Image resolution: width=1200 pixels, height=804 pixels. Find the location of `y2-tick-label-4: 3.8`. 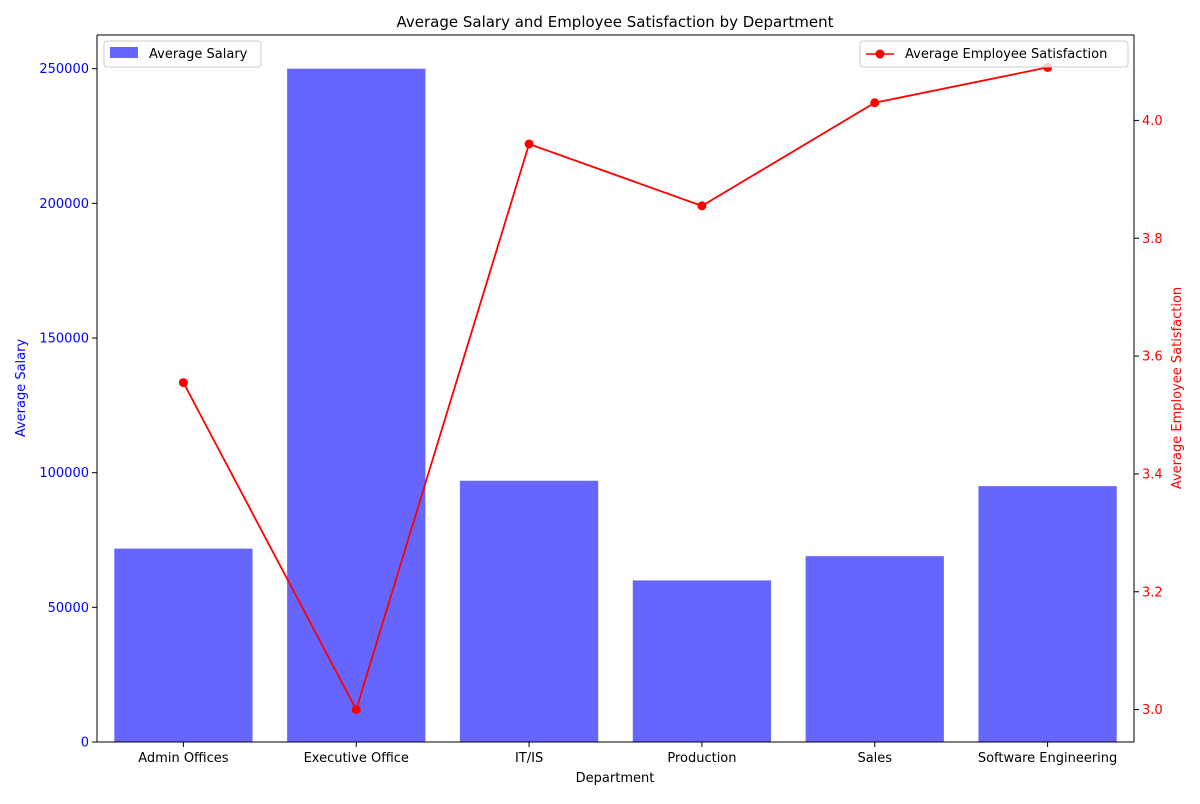

y2-tick-label-4: 3.8 is located at coordinates (1152, 239).